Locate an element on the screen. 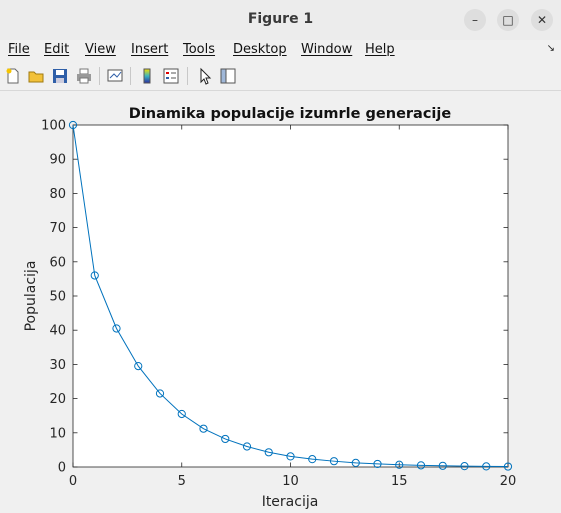 The image size is (561, 513). close-button: ✕ is located at coordinates (542, 20).